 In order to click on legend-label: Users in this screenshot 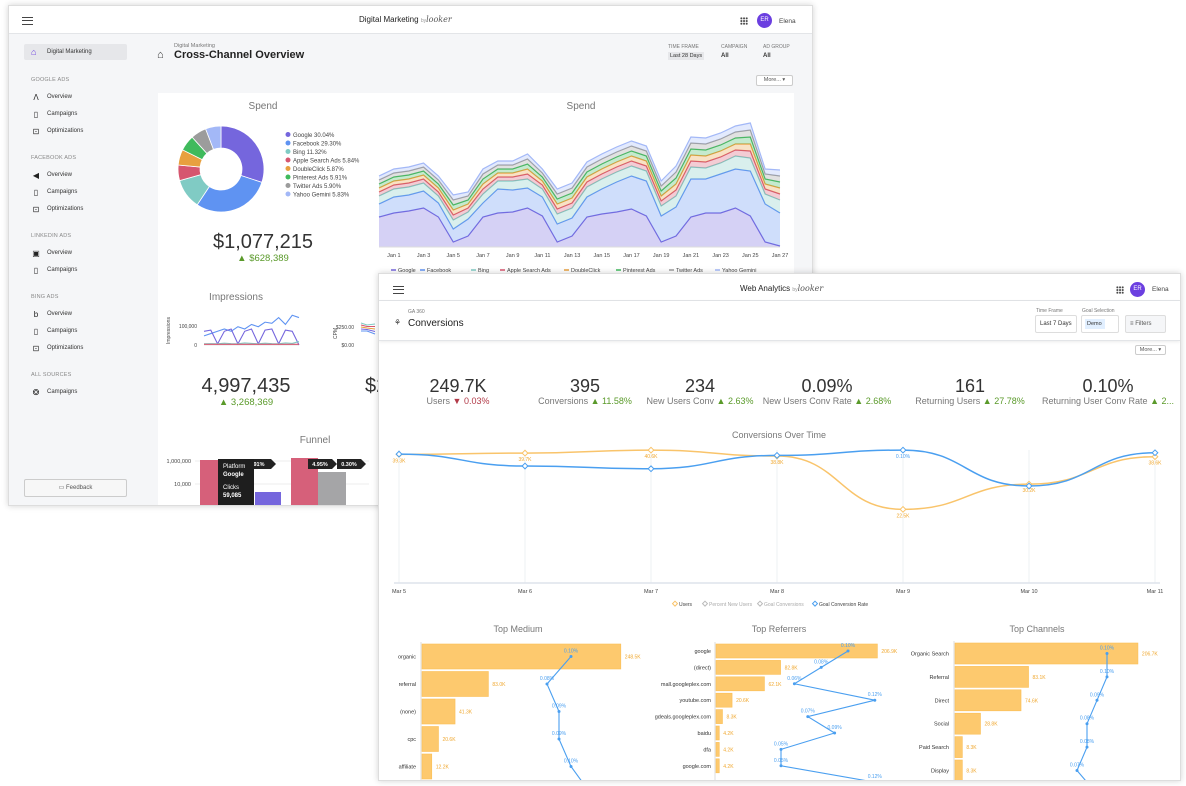, I will do `click(686, 605)`.